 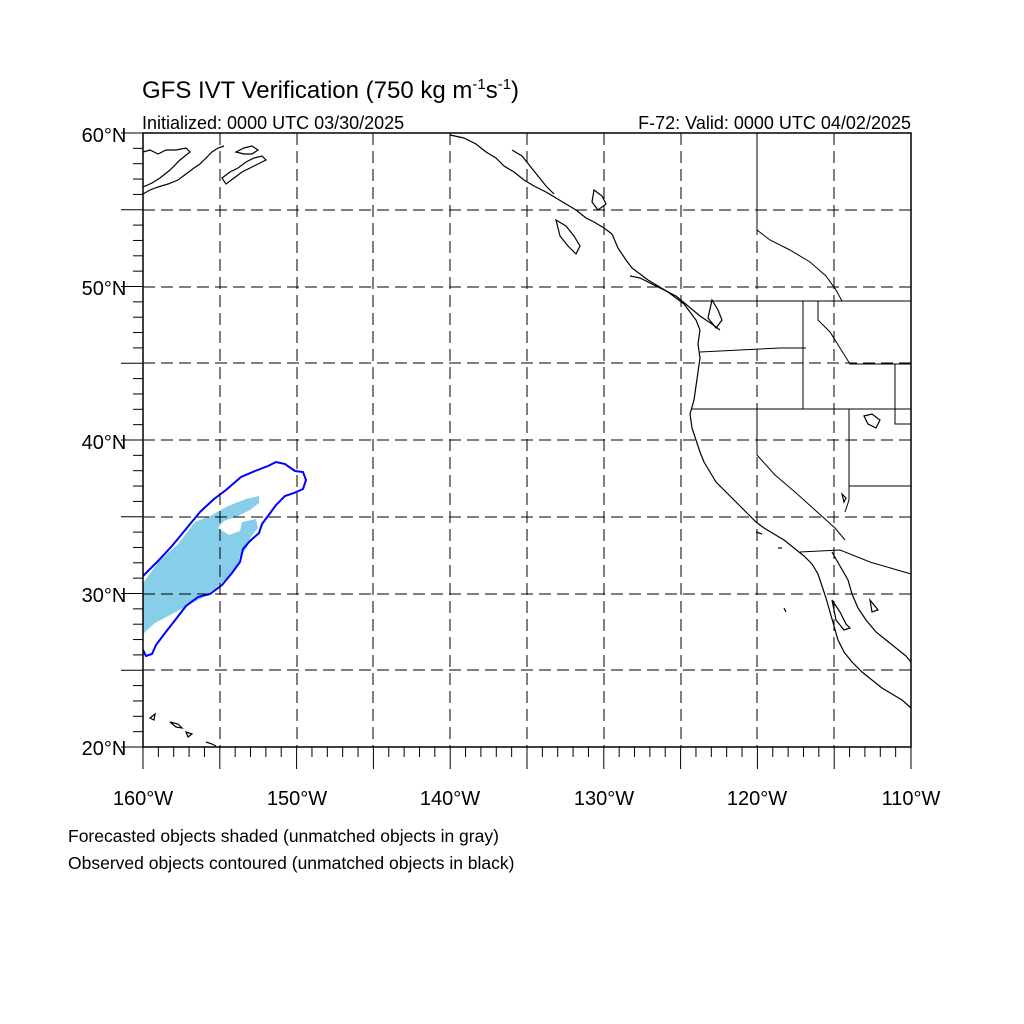 What do you see at coordinates (911, 799) in the screenshot?
I see `lon-label-110w: 110°W` at bounding box center [911, 799].